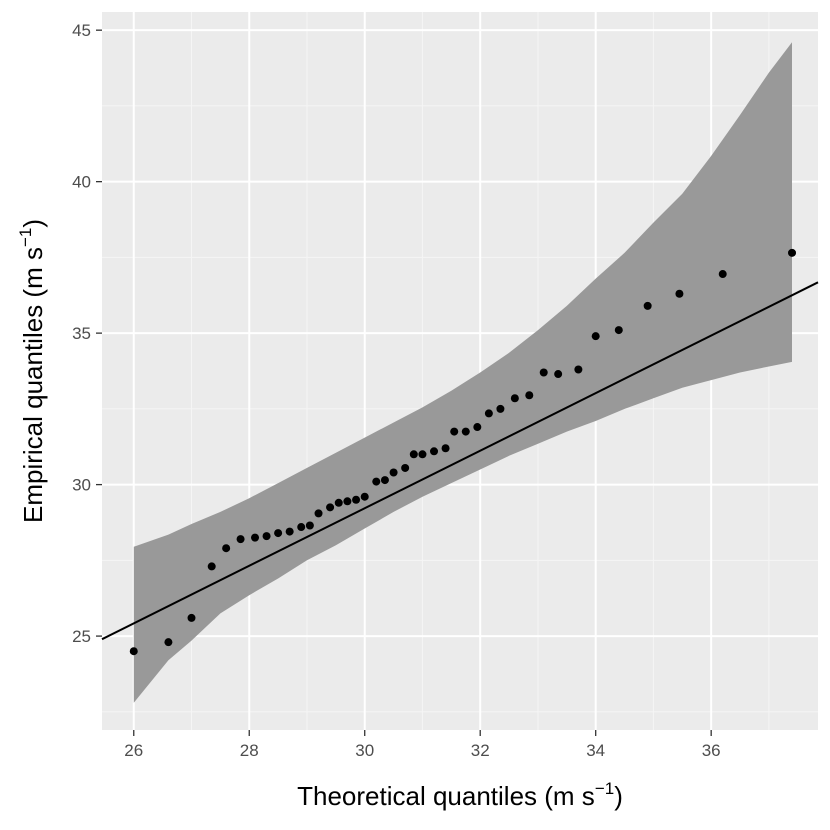 The height and width of the screenshot is (830, 830). What do you see at coordinates (33, 223) in the screenshot?
I see `y-axis-title-close: )` at bounding box center [33, 223].